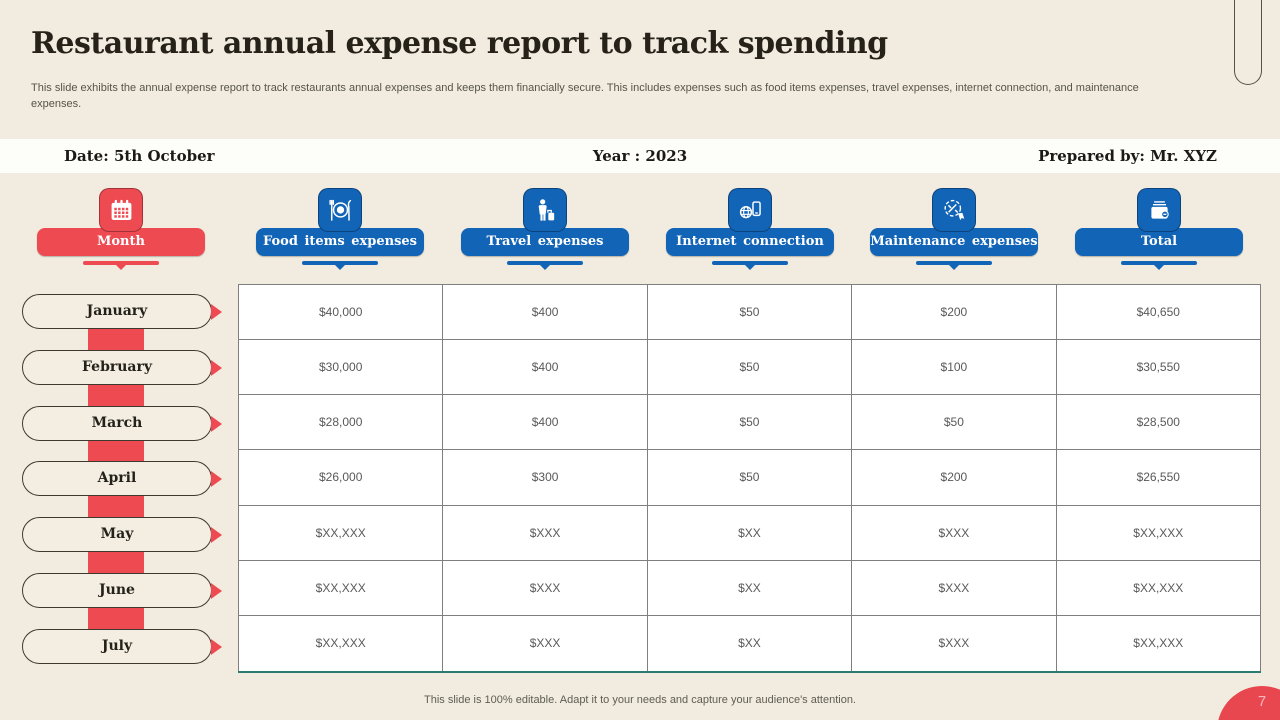  What do you see at coordinates (117, 423) in the screenshot?
I see `month-label: March` at bounding box center [117, 423].